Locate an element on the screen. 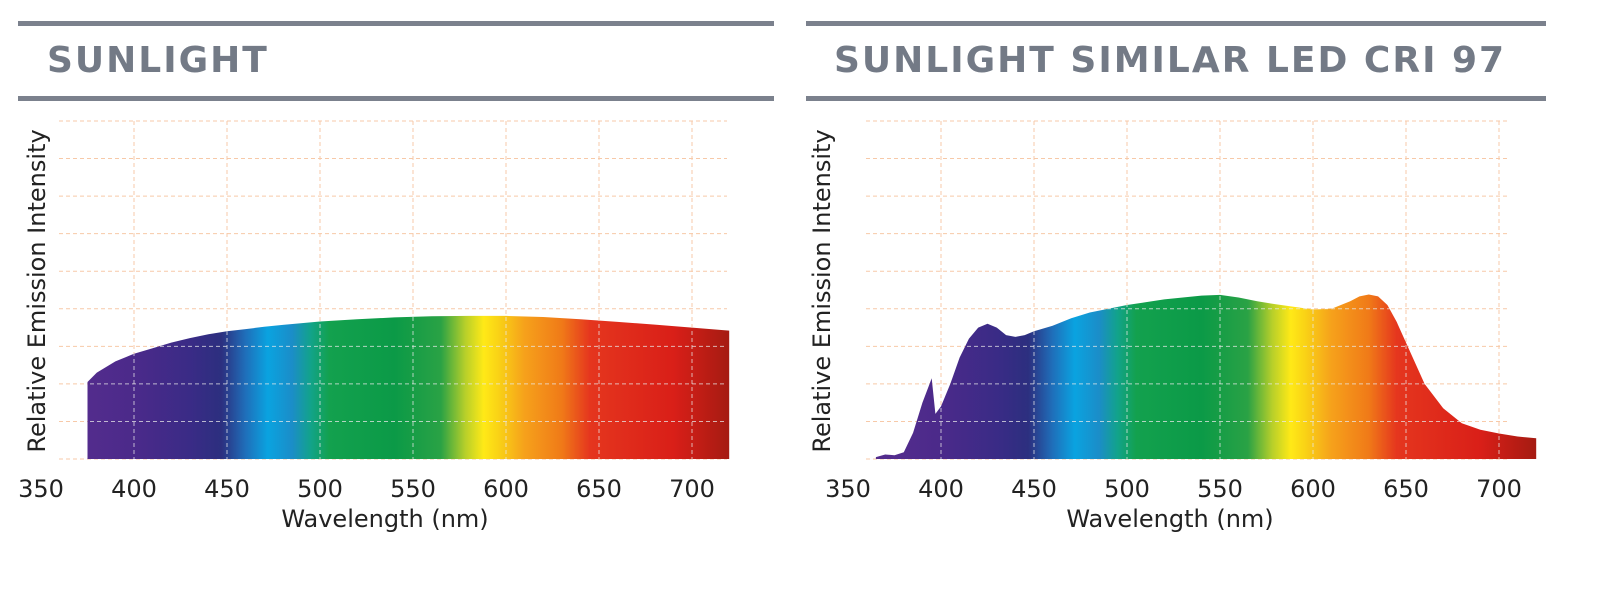  chart-title: SUNLIGHT is located at coordinates (158, 60).